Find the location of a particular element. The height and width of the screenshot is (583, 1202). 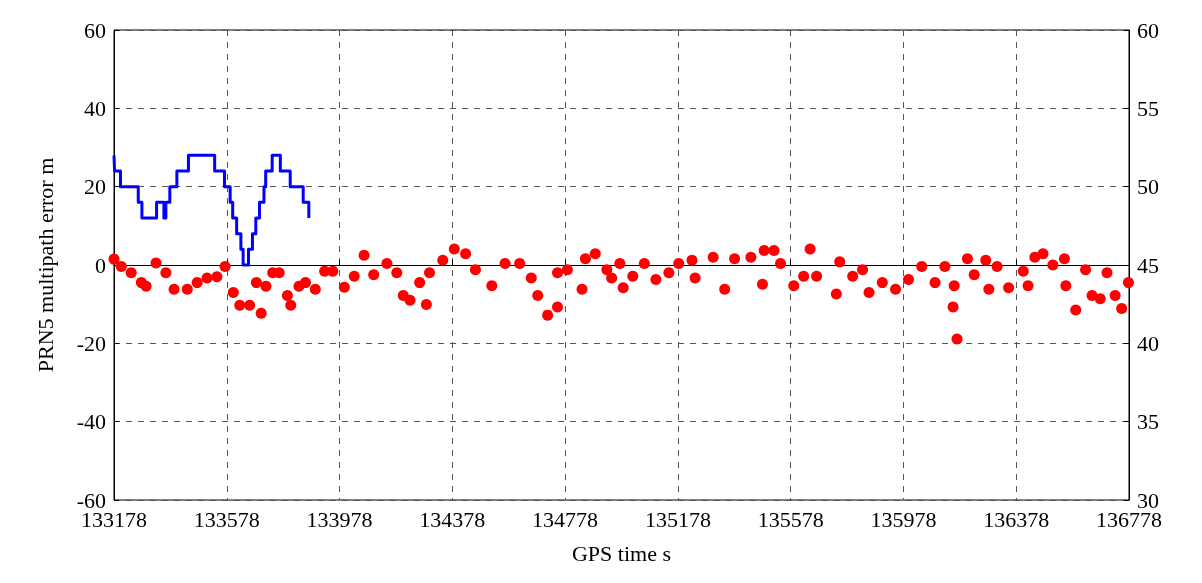

y-tick-label: 40 is located at coordinates (95, 108).